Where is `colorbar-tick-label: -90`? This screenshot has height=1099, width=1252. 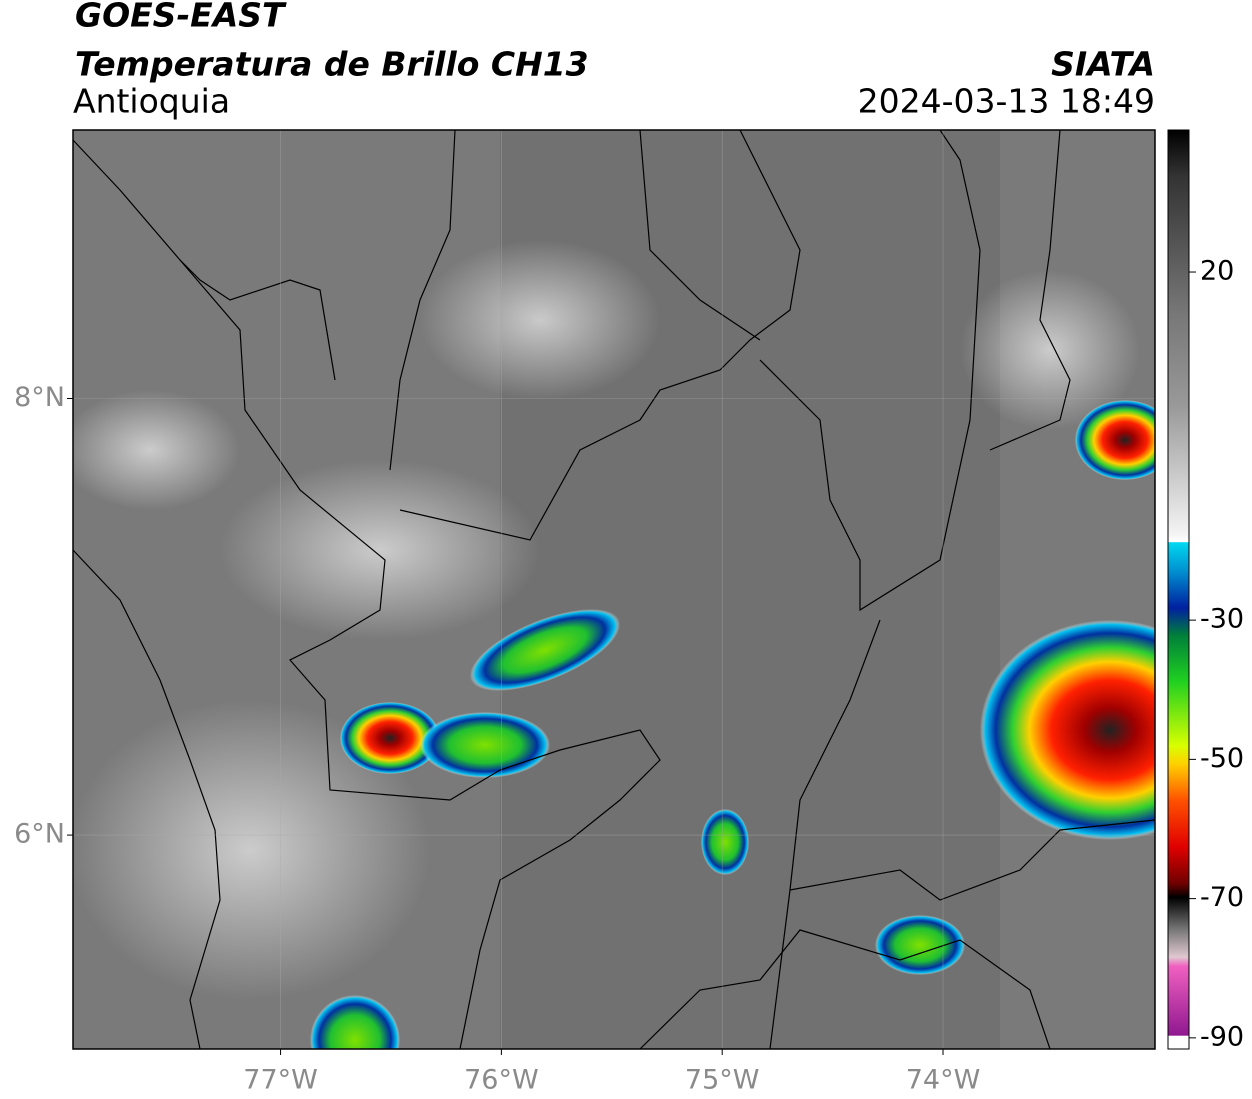
colorbar-tick-label: -90 is located at coordinates (1222, 1036).